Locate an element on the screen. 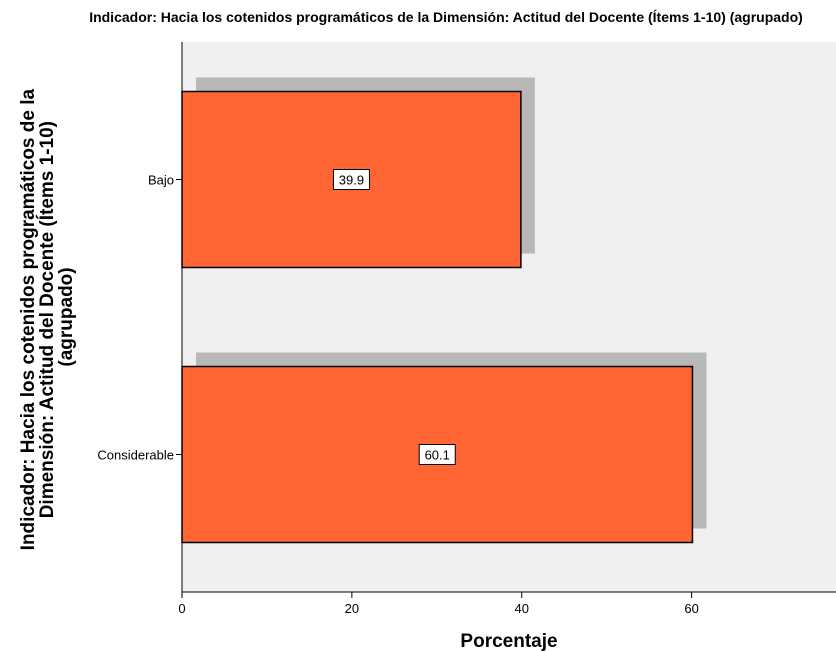 The height and width of the screenshot is (651, 836). x-tick-label-0: 0 is located at coordinates (181, 608).